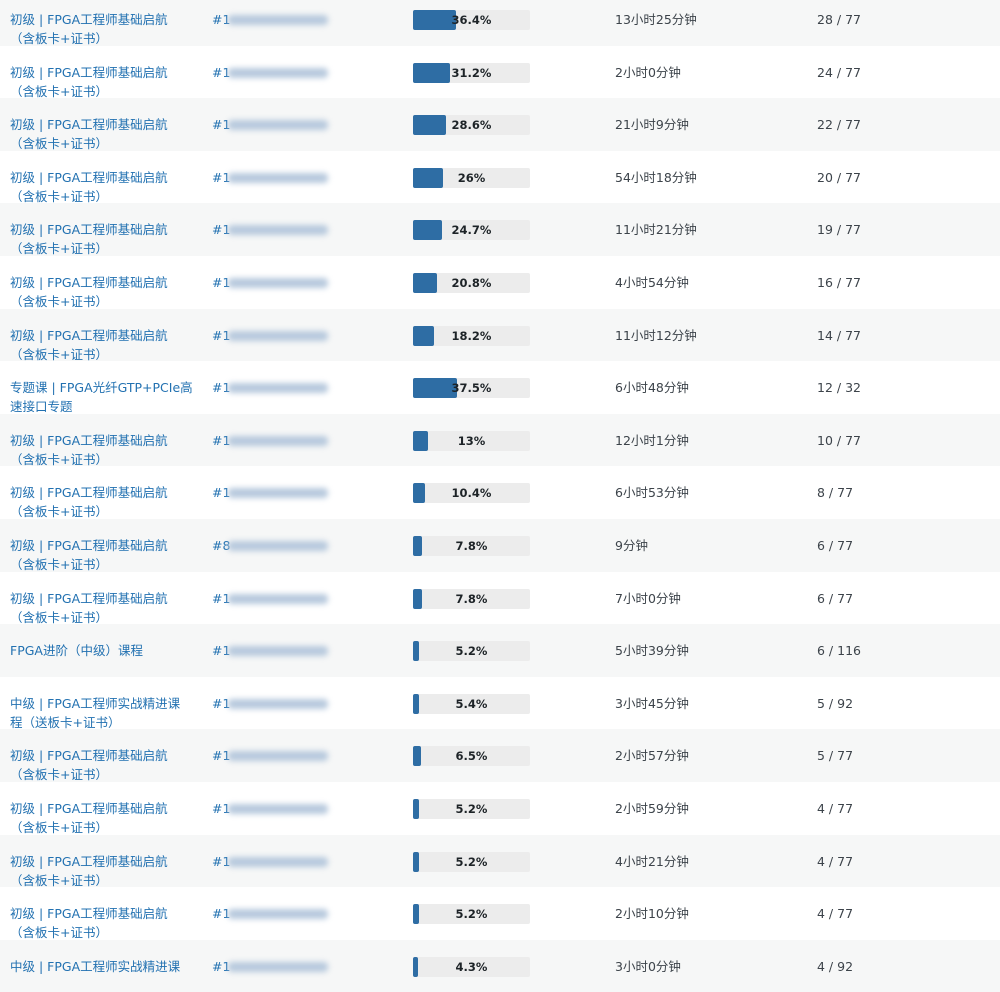 This screenshot has width=1000, height=992. What do you see at coordinates (656, 230) in the screenshot?
I see `study-time: 11小时21分钟` at bounding box center [656, 230].